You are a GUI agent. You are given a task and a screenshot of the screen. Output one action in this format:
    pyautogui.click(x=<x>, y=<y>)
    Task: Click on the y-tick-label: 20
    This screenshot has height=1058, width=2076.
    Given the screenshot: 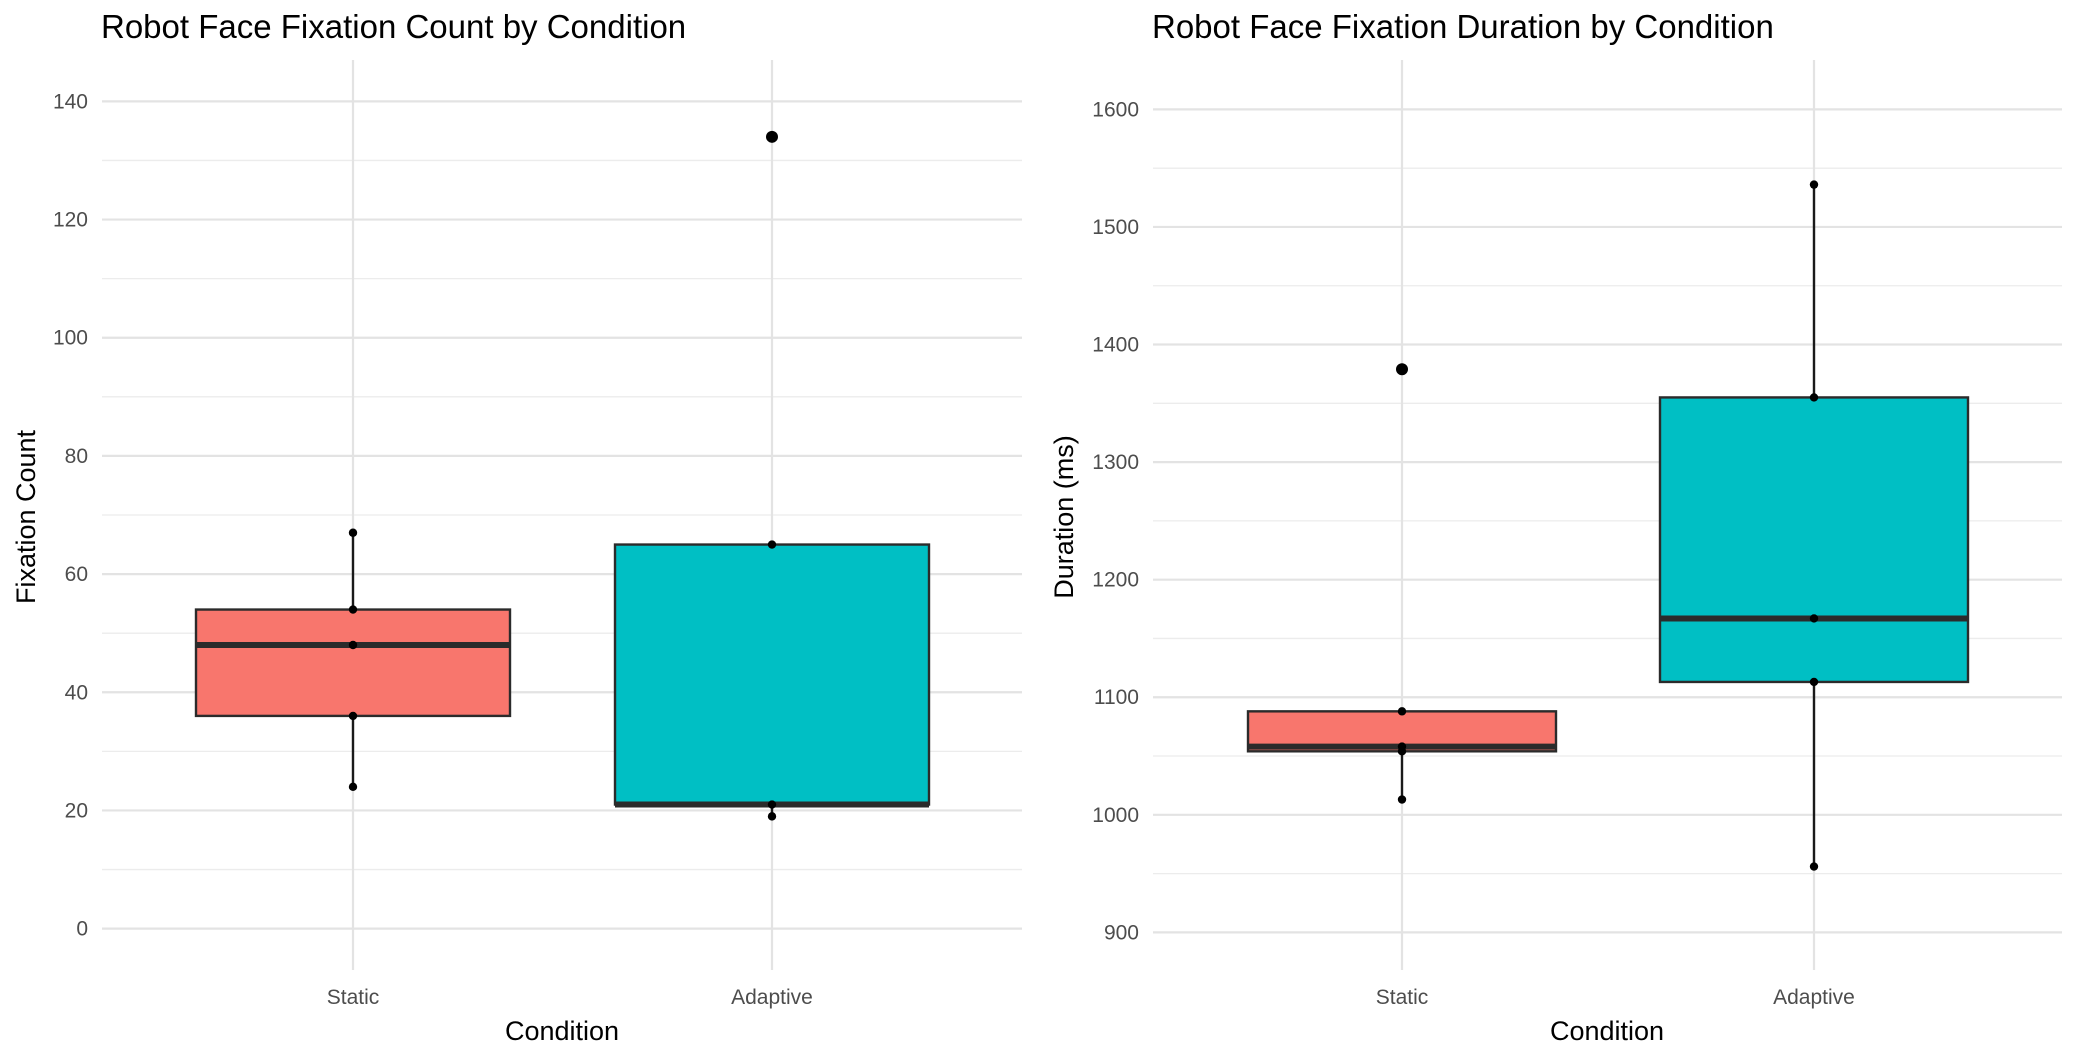 What is the action you would take?
    pyautogui.click(x=76, y=810)
    